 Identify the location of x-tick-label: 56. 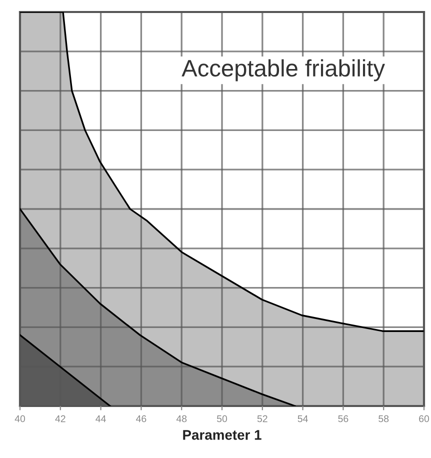
(343, 418).